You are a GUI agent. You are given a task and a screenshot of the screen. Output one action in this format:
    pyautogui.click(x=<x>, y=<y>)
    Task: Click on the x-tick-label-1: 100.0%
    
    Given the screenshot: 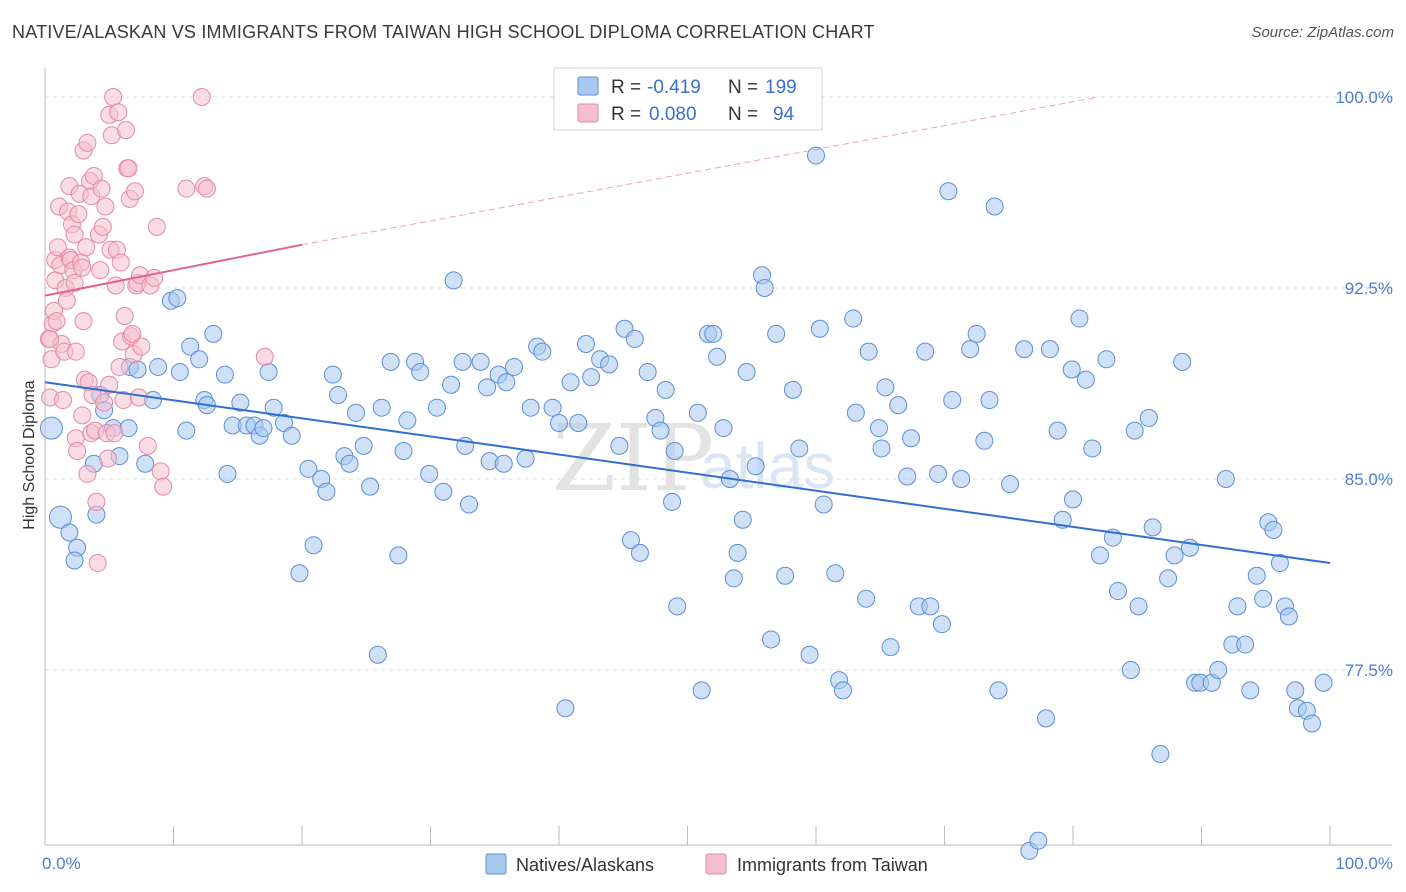 What is the action you would take?
    pyautogui.click(x=1364, y=863)
    